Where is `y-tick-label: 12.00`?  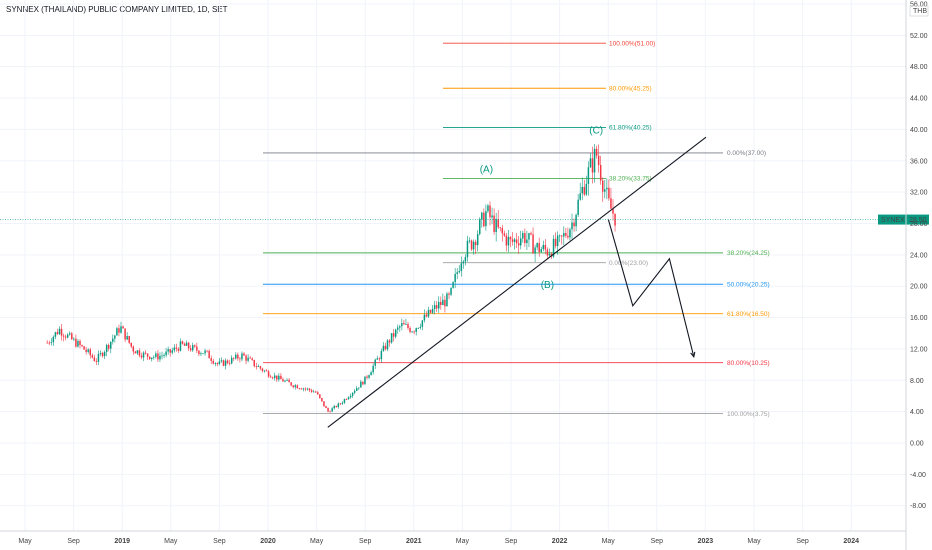
y-tick-label: 12.00 is located at coordinates (919, 349).